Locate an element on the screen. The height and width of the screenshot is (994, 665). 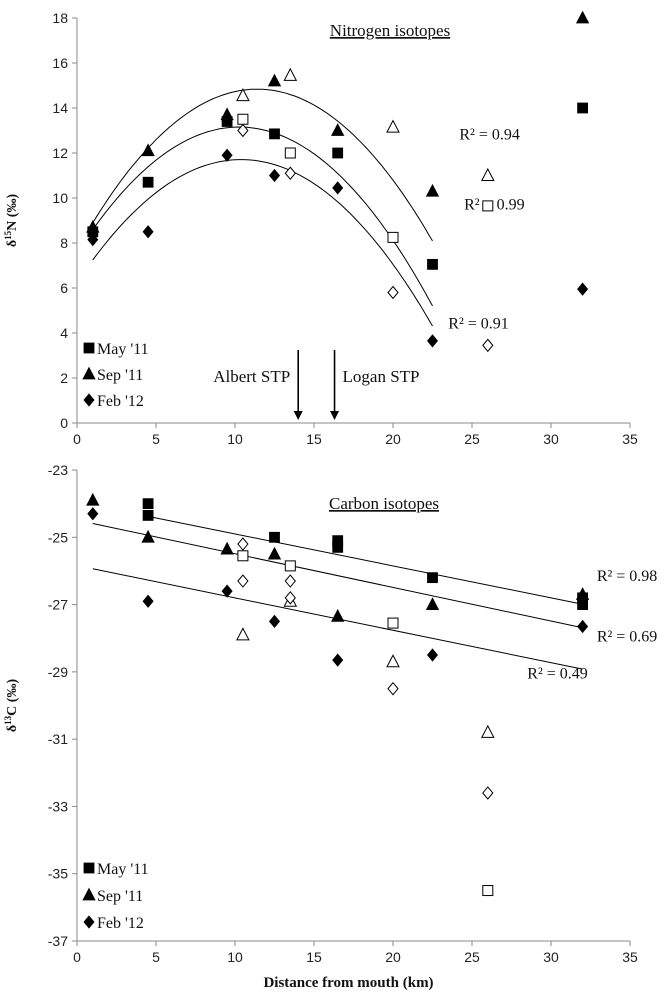
y-tick-label: 2 is located at coordinates (64, 378).